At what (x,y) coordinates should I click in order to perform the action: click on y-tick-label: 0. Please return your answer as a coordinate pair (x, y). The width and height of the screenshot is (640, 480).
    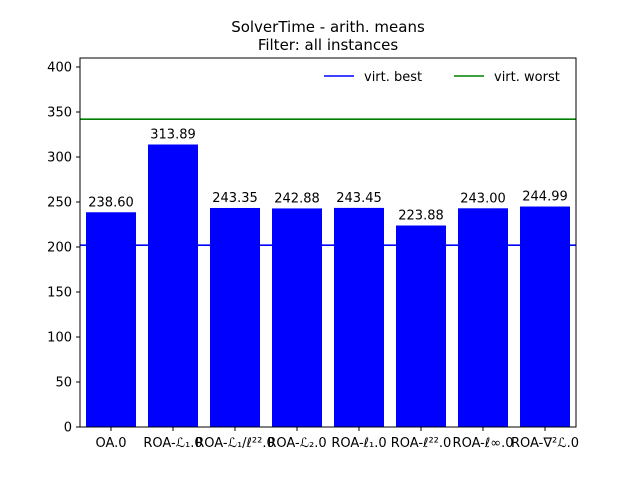
    Looking at the image, I should click on (68, 428).